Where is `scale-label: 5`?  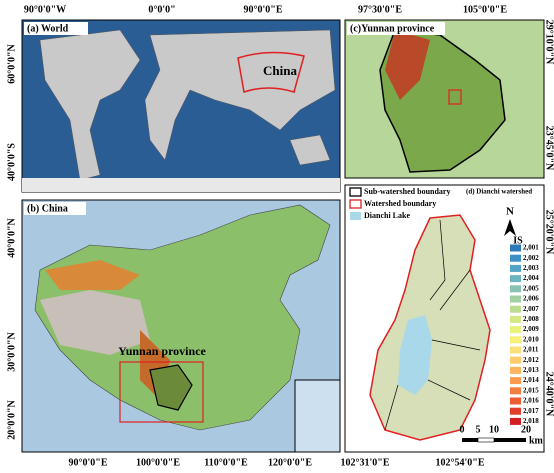 scale-label: 5 is located at coordinates (478, 429).